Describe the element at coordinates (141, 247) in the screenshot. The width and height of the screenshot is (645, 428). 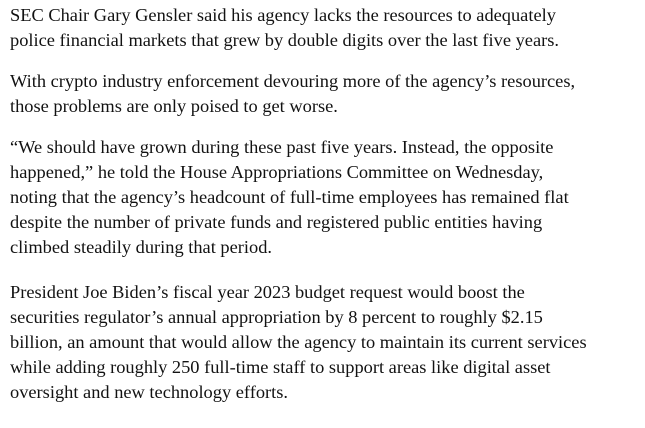
I see `text-line: climbed steadily during that period.` at that location.